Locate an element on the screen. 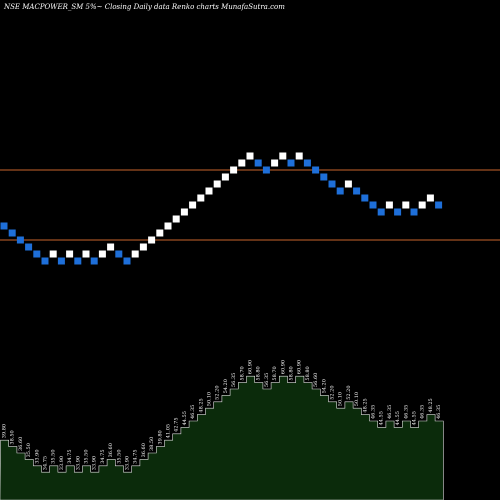 This screenshot has height=500, width=500. volume-label: 42.75 is located at coordinates (177, 424).